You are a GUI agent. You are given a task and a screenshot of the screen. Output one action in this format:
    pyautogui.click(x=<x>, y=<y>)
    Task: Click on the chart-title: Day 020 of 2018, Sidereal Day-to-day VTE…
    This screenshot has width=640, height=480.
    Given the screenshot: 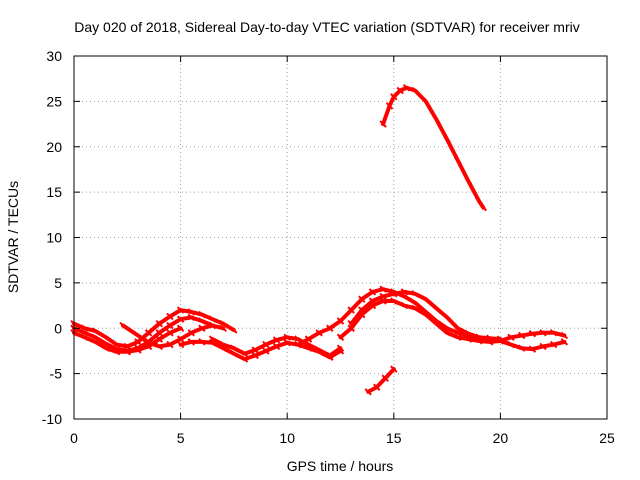 What is the action you would take?
    pyautogui.click(x=326, y=27)
    